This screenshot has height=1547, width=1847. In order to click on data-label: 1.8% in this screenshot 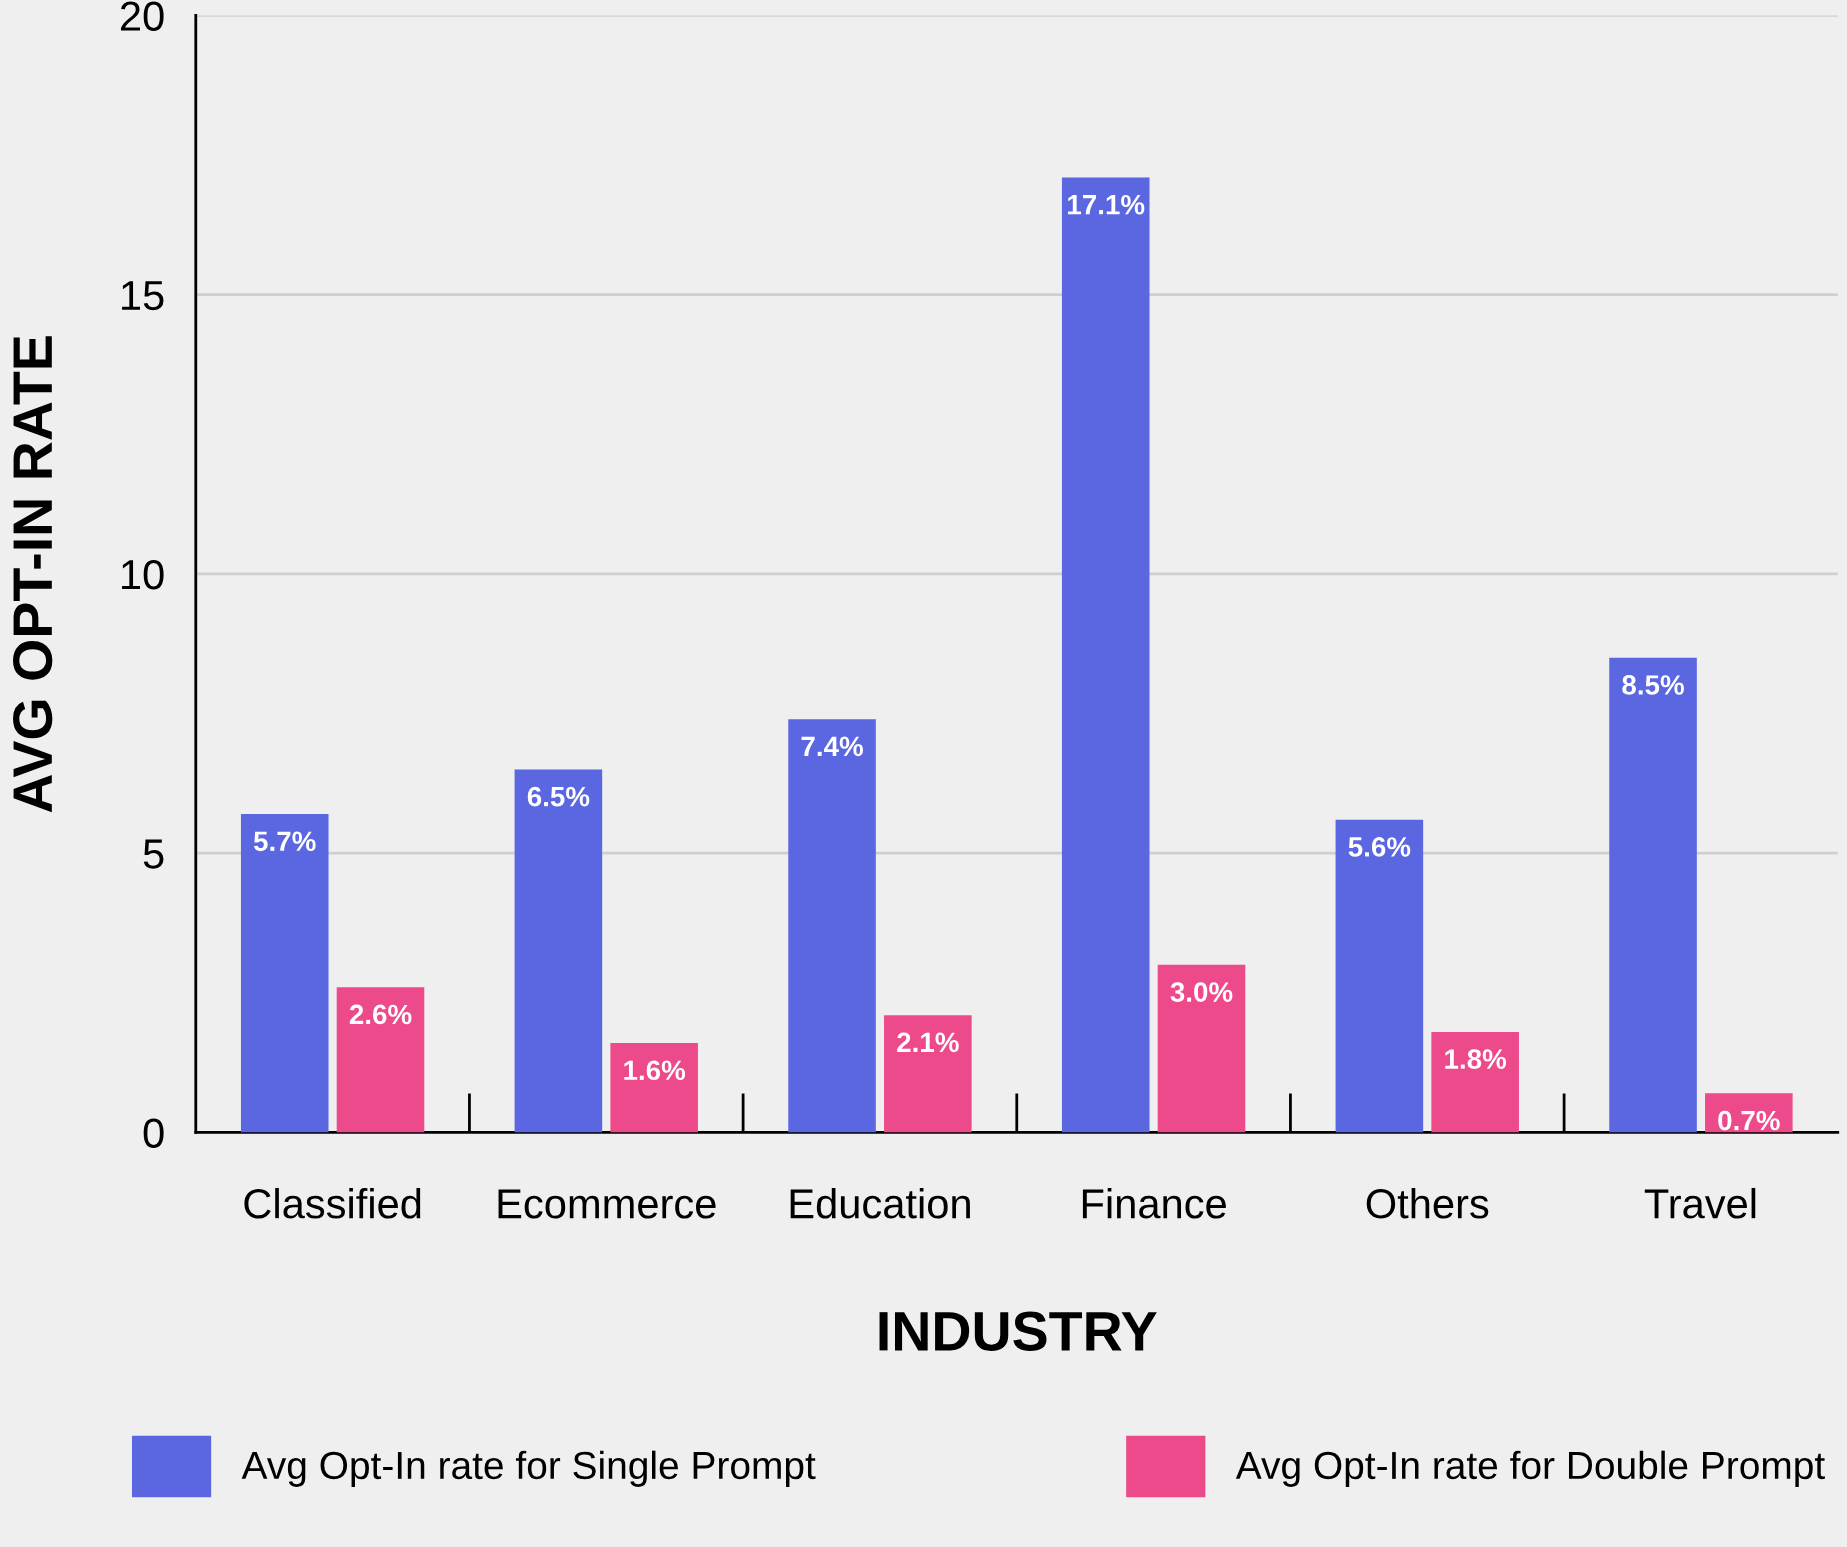, I will do `click(1476, 1059)`.